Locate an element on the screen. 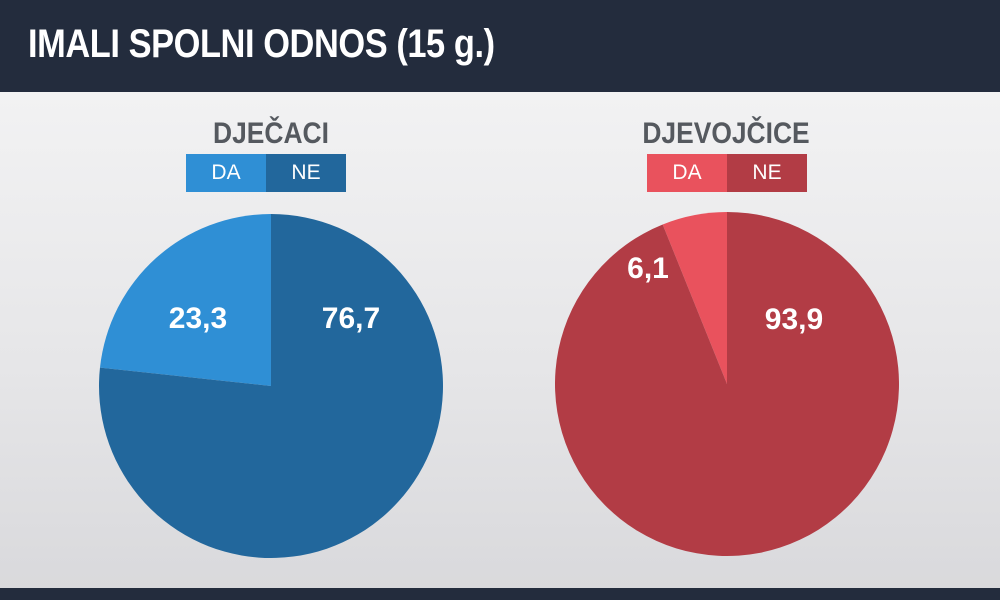 The height and width of the screenshot is (600, 1000). girls-pie-slice-da is located at coordinates (694, 298).